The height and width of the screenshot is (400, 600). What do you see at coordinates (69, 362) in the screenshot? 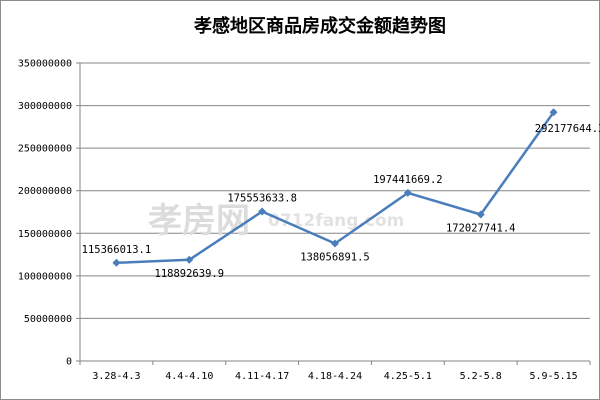
I see `y-tick-label-0: 0` at bounding box center [69, 362].